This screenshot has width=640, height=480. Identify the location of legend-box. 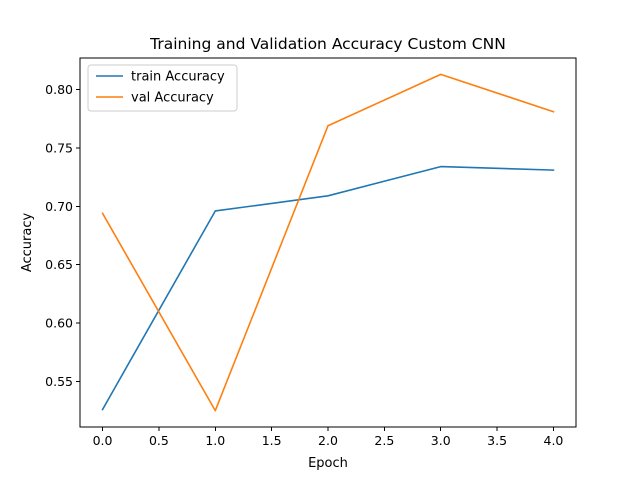
(162, 88).